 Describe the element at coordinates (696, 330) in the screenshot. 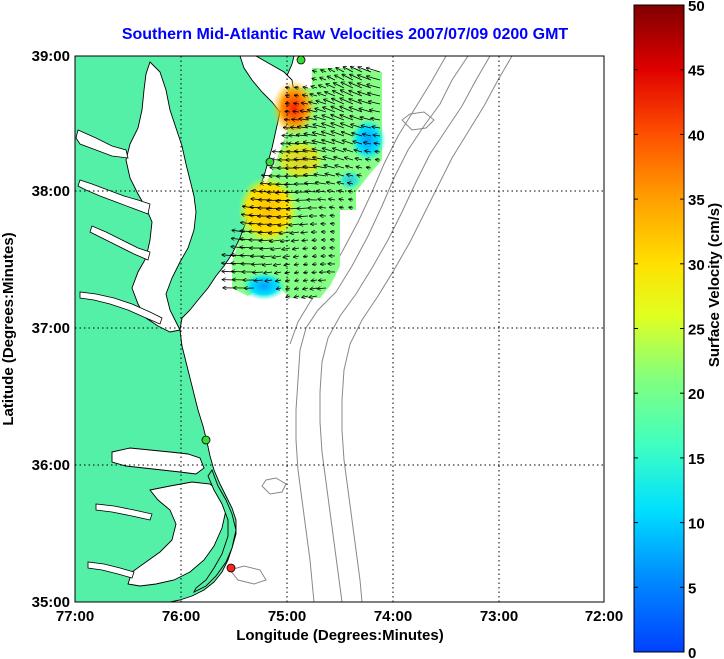

I see `colorbar-tick-label: 25` at that location.